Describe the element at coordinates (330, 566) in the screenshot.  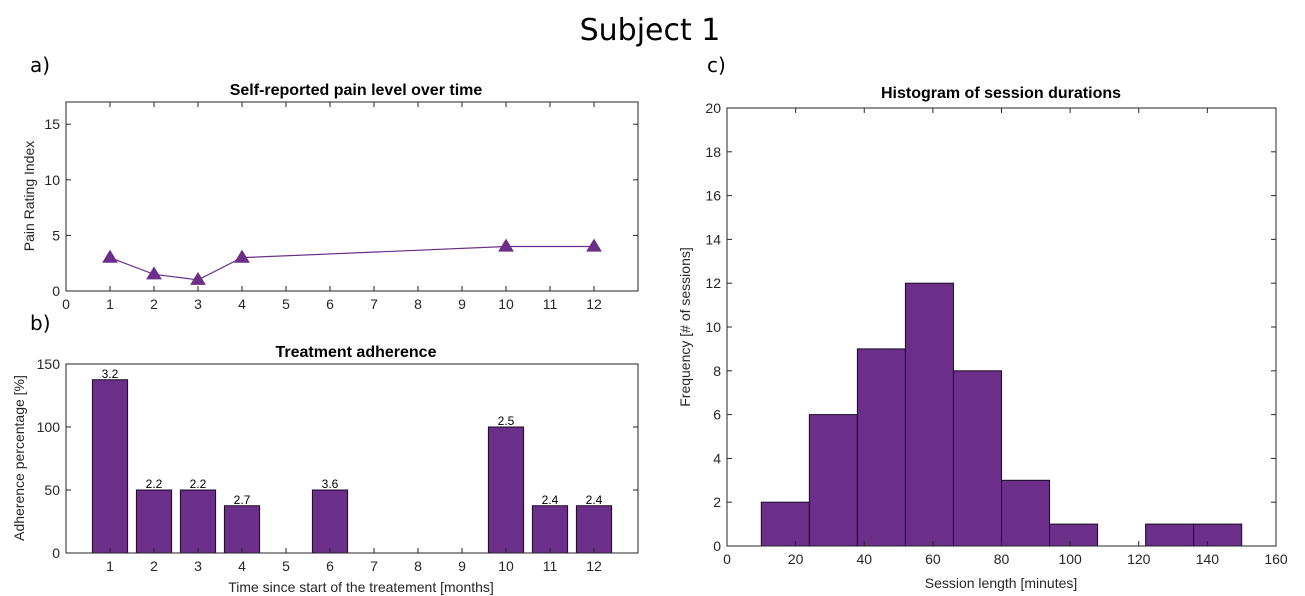
I see `chart-b-xtick-label: 6` at that location.